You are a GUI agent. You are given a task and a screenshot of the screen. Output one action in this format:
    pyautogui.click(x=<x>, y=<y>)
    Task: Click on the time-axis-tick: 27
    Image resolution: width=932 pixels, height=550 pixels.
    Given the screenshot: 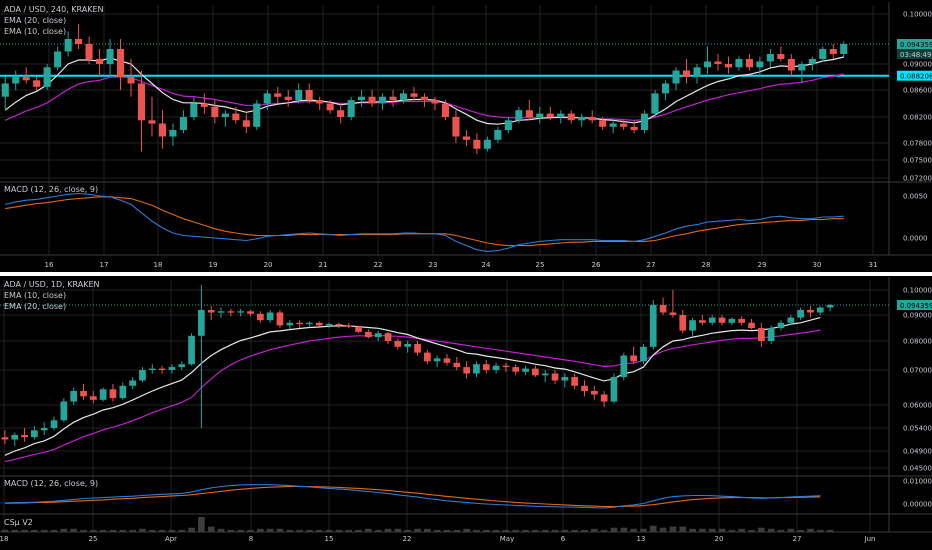 What is the action you would take?
    pyautogui.click(x=797, y=539)
    